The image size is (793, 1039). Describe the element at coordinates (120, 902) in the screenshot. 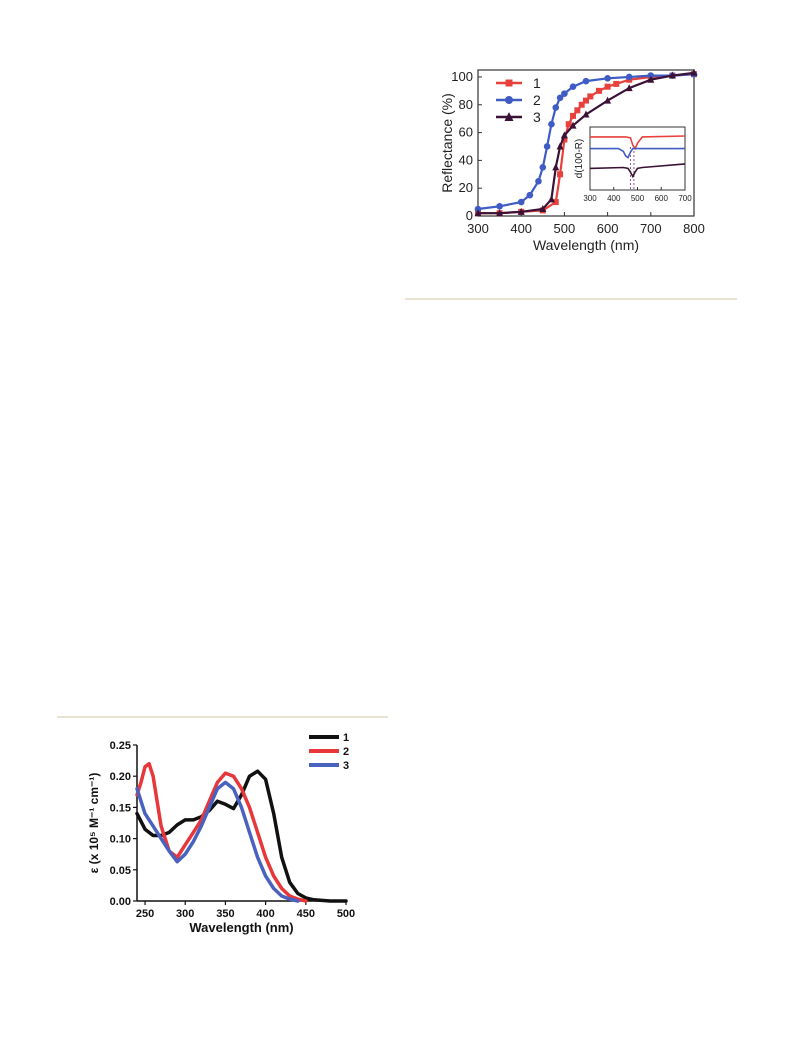

I see `y-tick-label: 0.00` at that location.